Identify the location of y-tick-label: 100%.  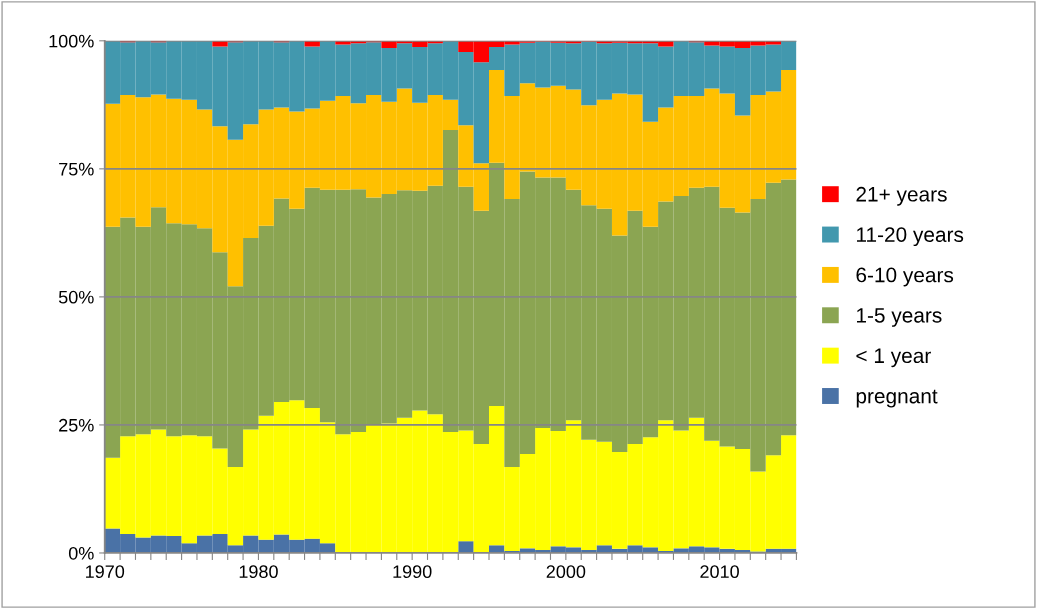
(71, 41).